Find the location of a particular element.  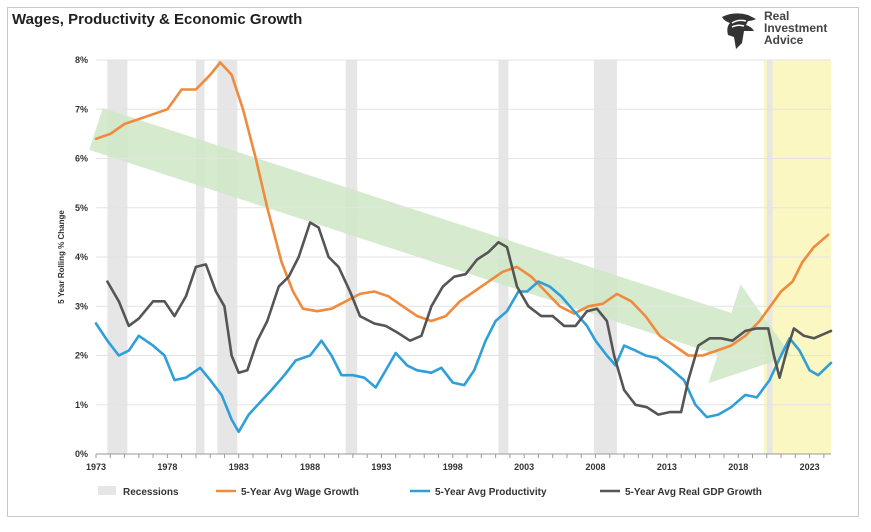

eagle-icon is located at coordinates (739, 31).